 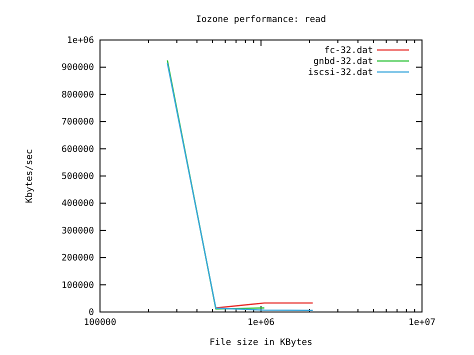 I want to click on y-tick-label: 300000, so click(x=77, y=231).